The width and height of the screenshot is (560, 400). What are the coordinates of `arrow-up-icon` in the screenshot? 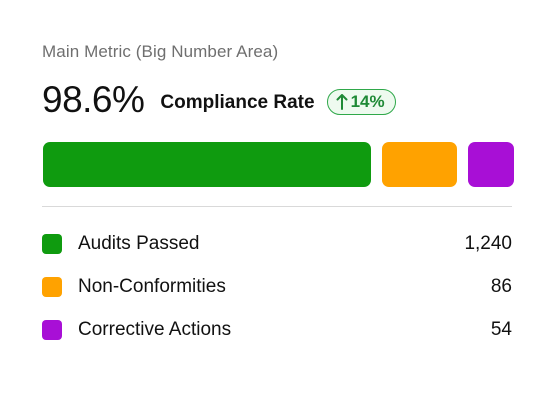 It's located at (342, 102).